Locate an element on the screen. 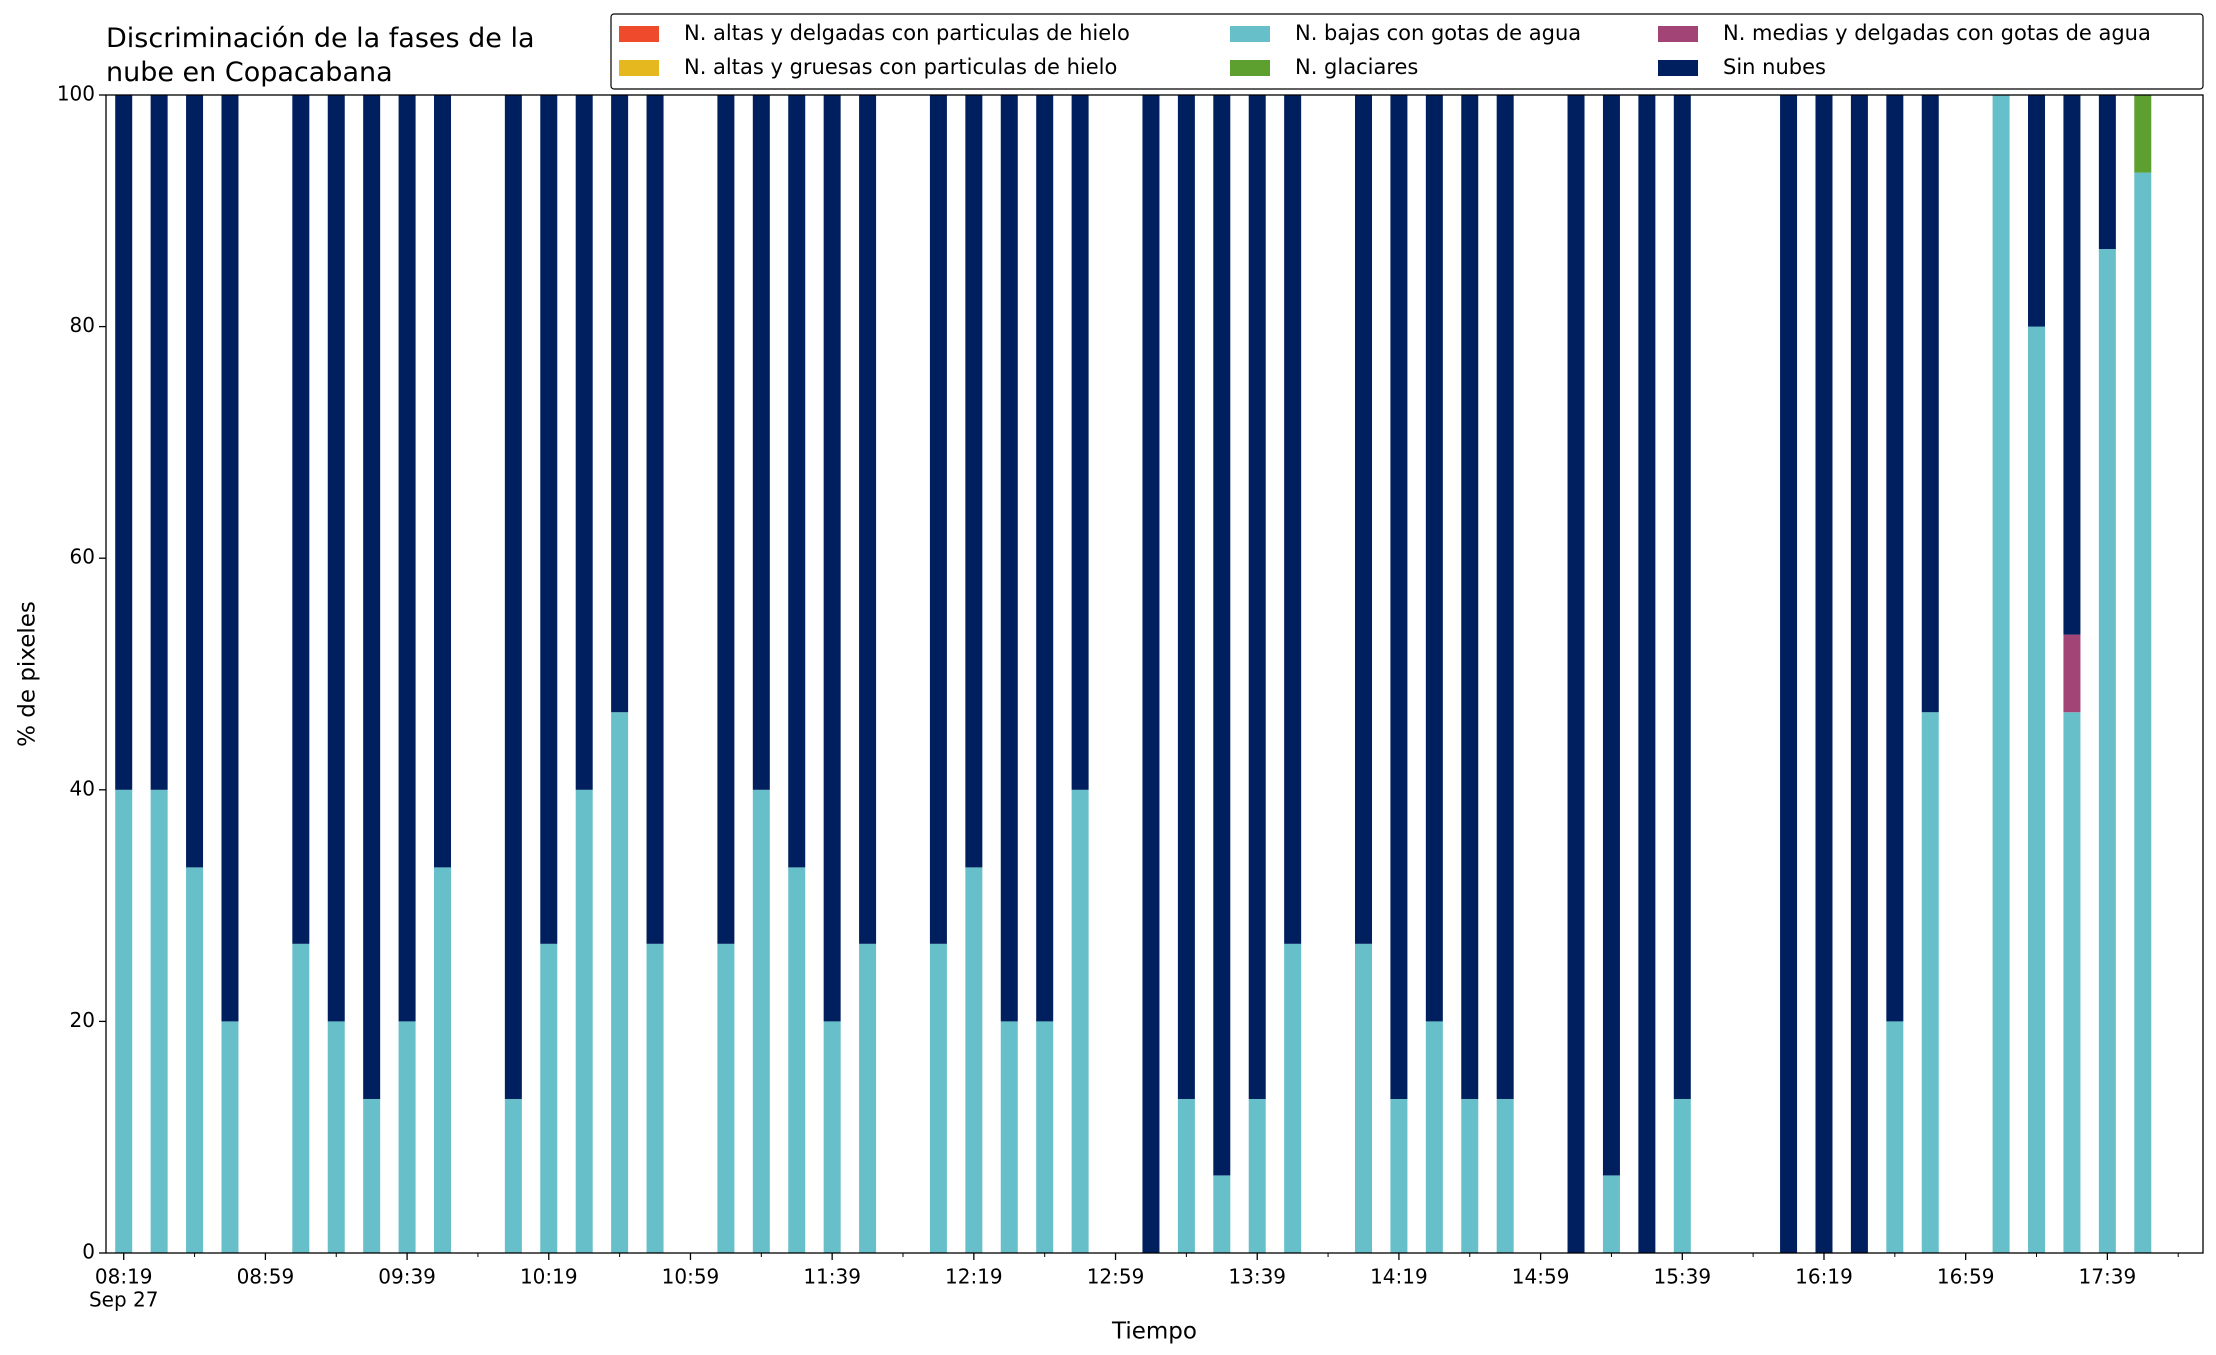 Image resolution: width=2216 pixels, height=1355 pixels. y-tick-label: 20 is located at coordinates (82, 1020).